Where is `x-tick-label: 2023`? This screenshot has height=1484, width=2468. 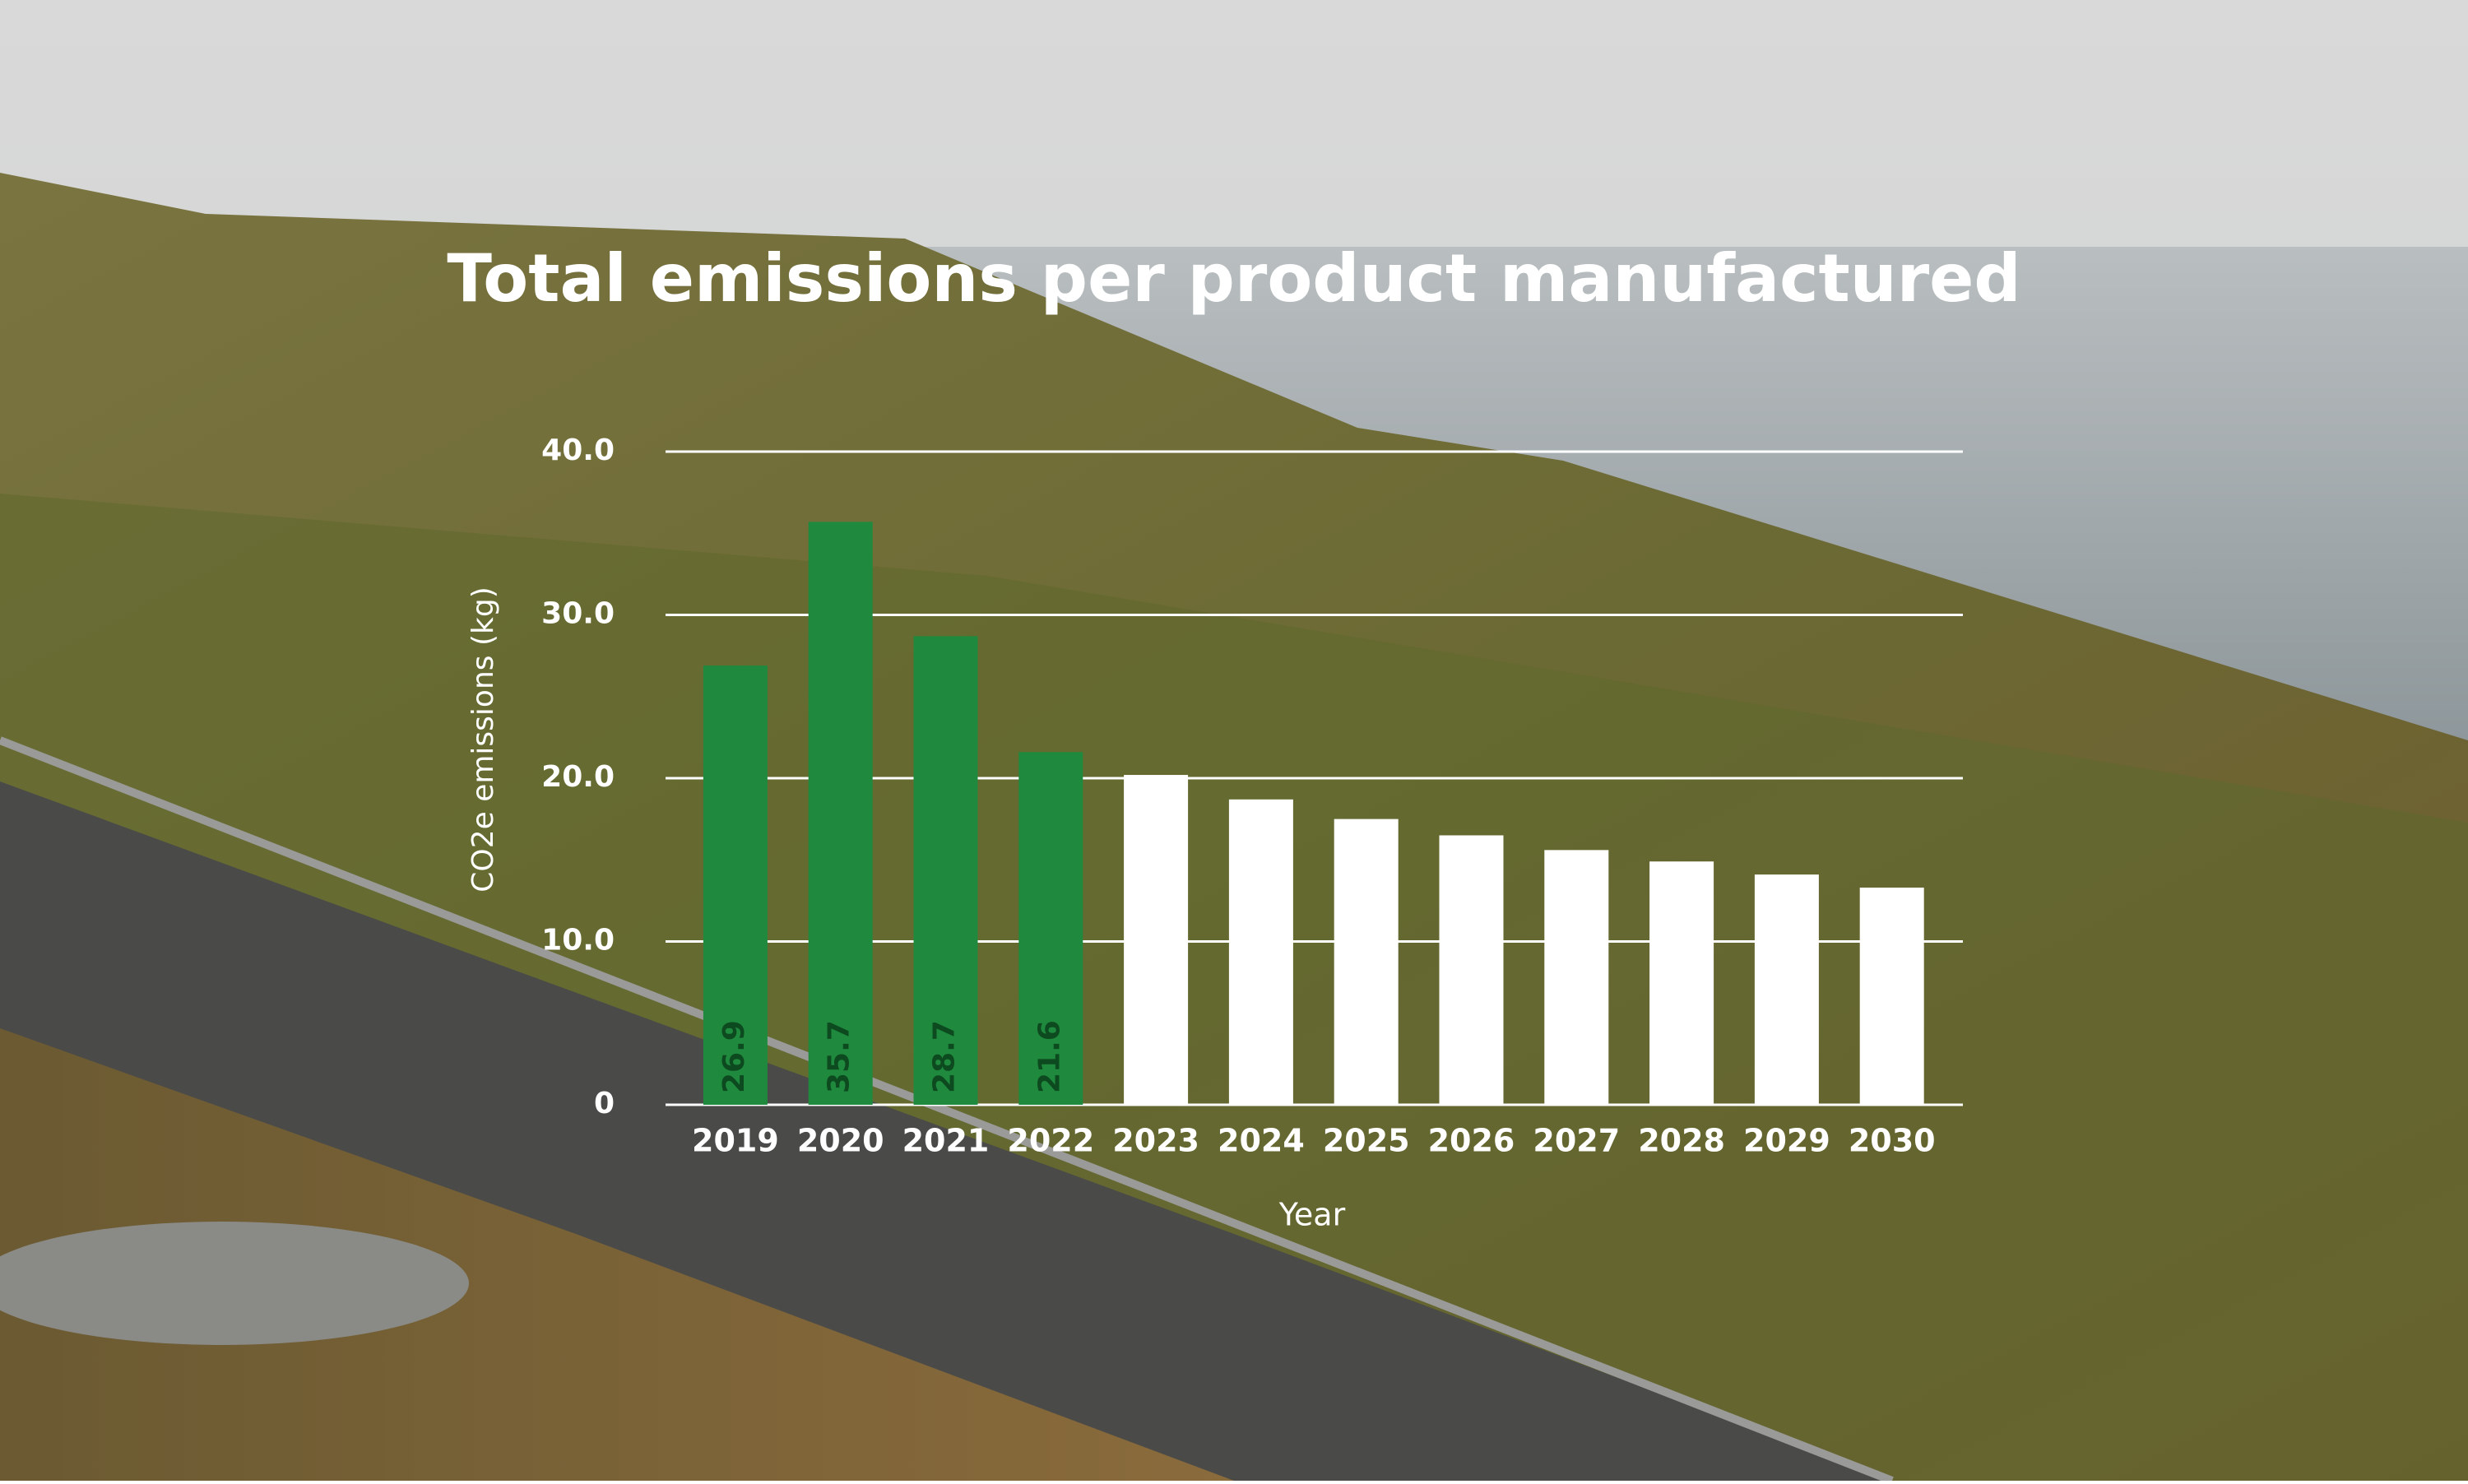 x-tick-label: 2023 is located at coordinates (1155, 1141).